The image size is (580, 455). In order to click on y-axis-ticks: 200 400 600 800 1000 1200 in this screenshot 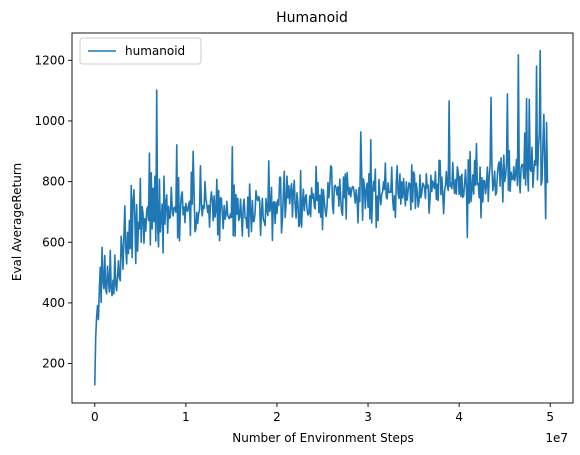, I will do `click(53, 212)`.